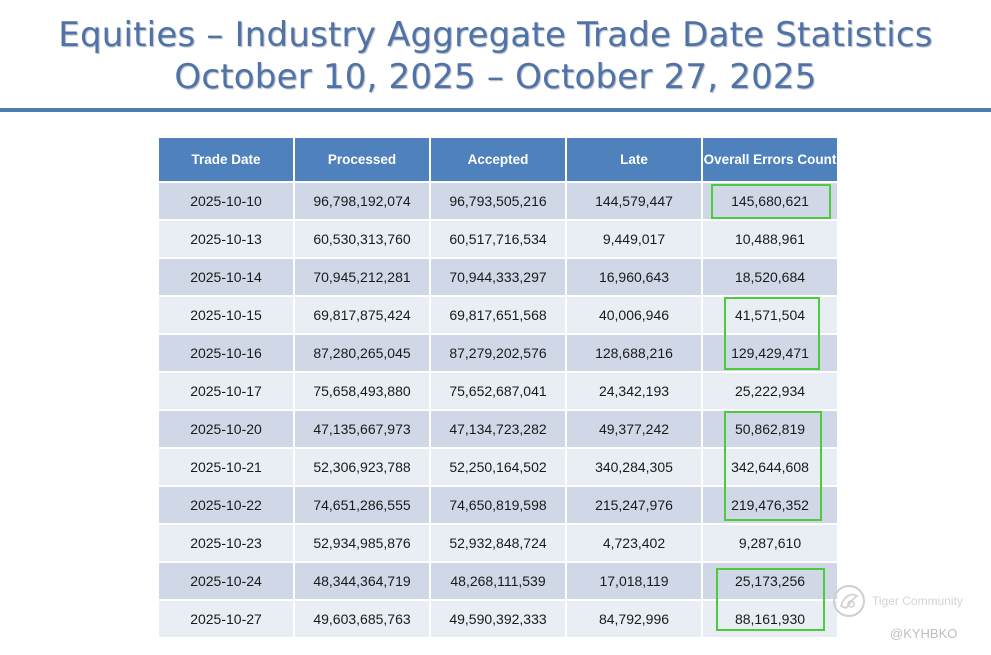  Describe the element at coordinates (635, 276) in the screenshot. I see `cell-late: 16,960,643` at that location.